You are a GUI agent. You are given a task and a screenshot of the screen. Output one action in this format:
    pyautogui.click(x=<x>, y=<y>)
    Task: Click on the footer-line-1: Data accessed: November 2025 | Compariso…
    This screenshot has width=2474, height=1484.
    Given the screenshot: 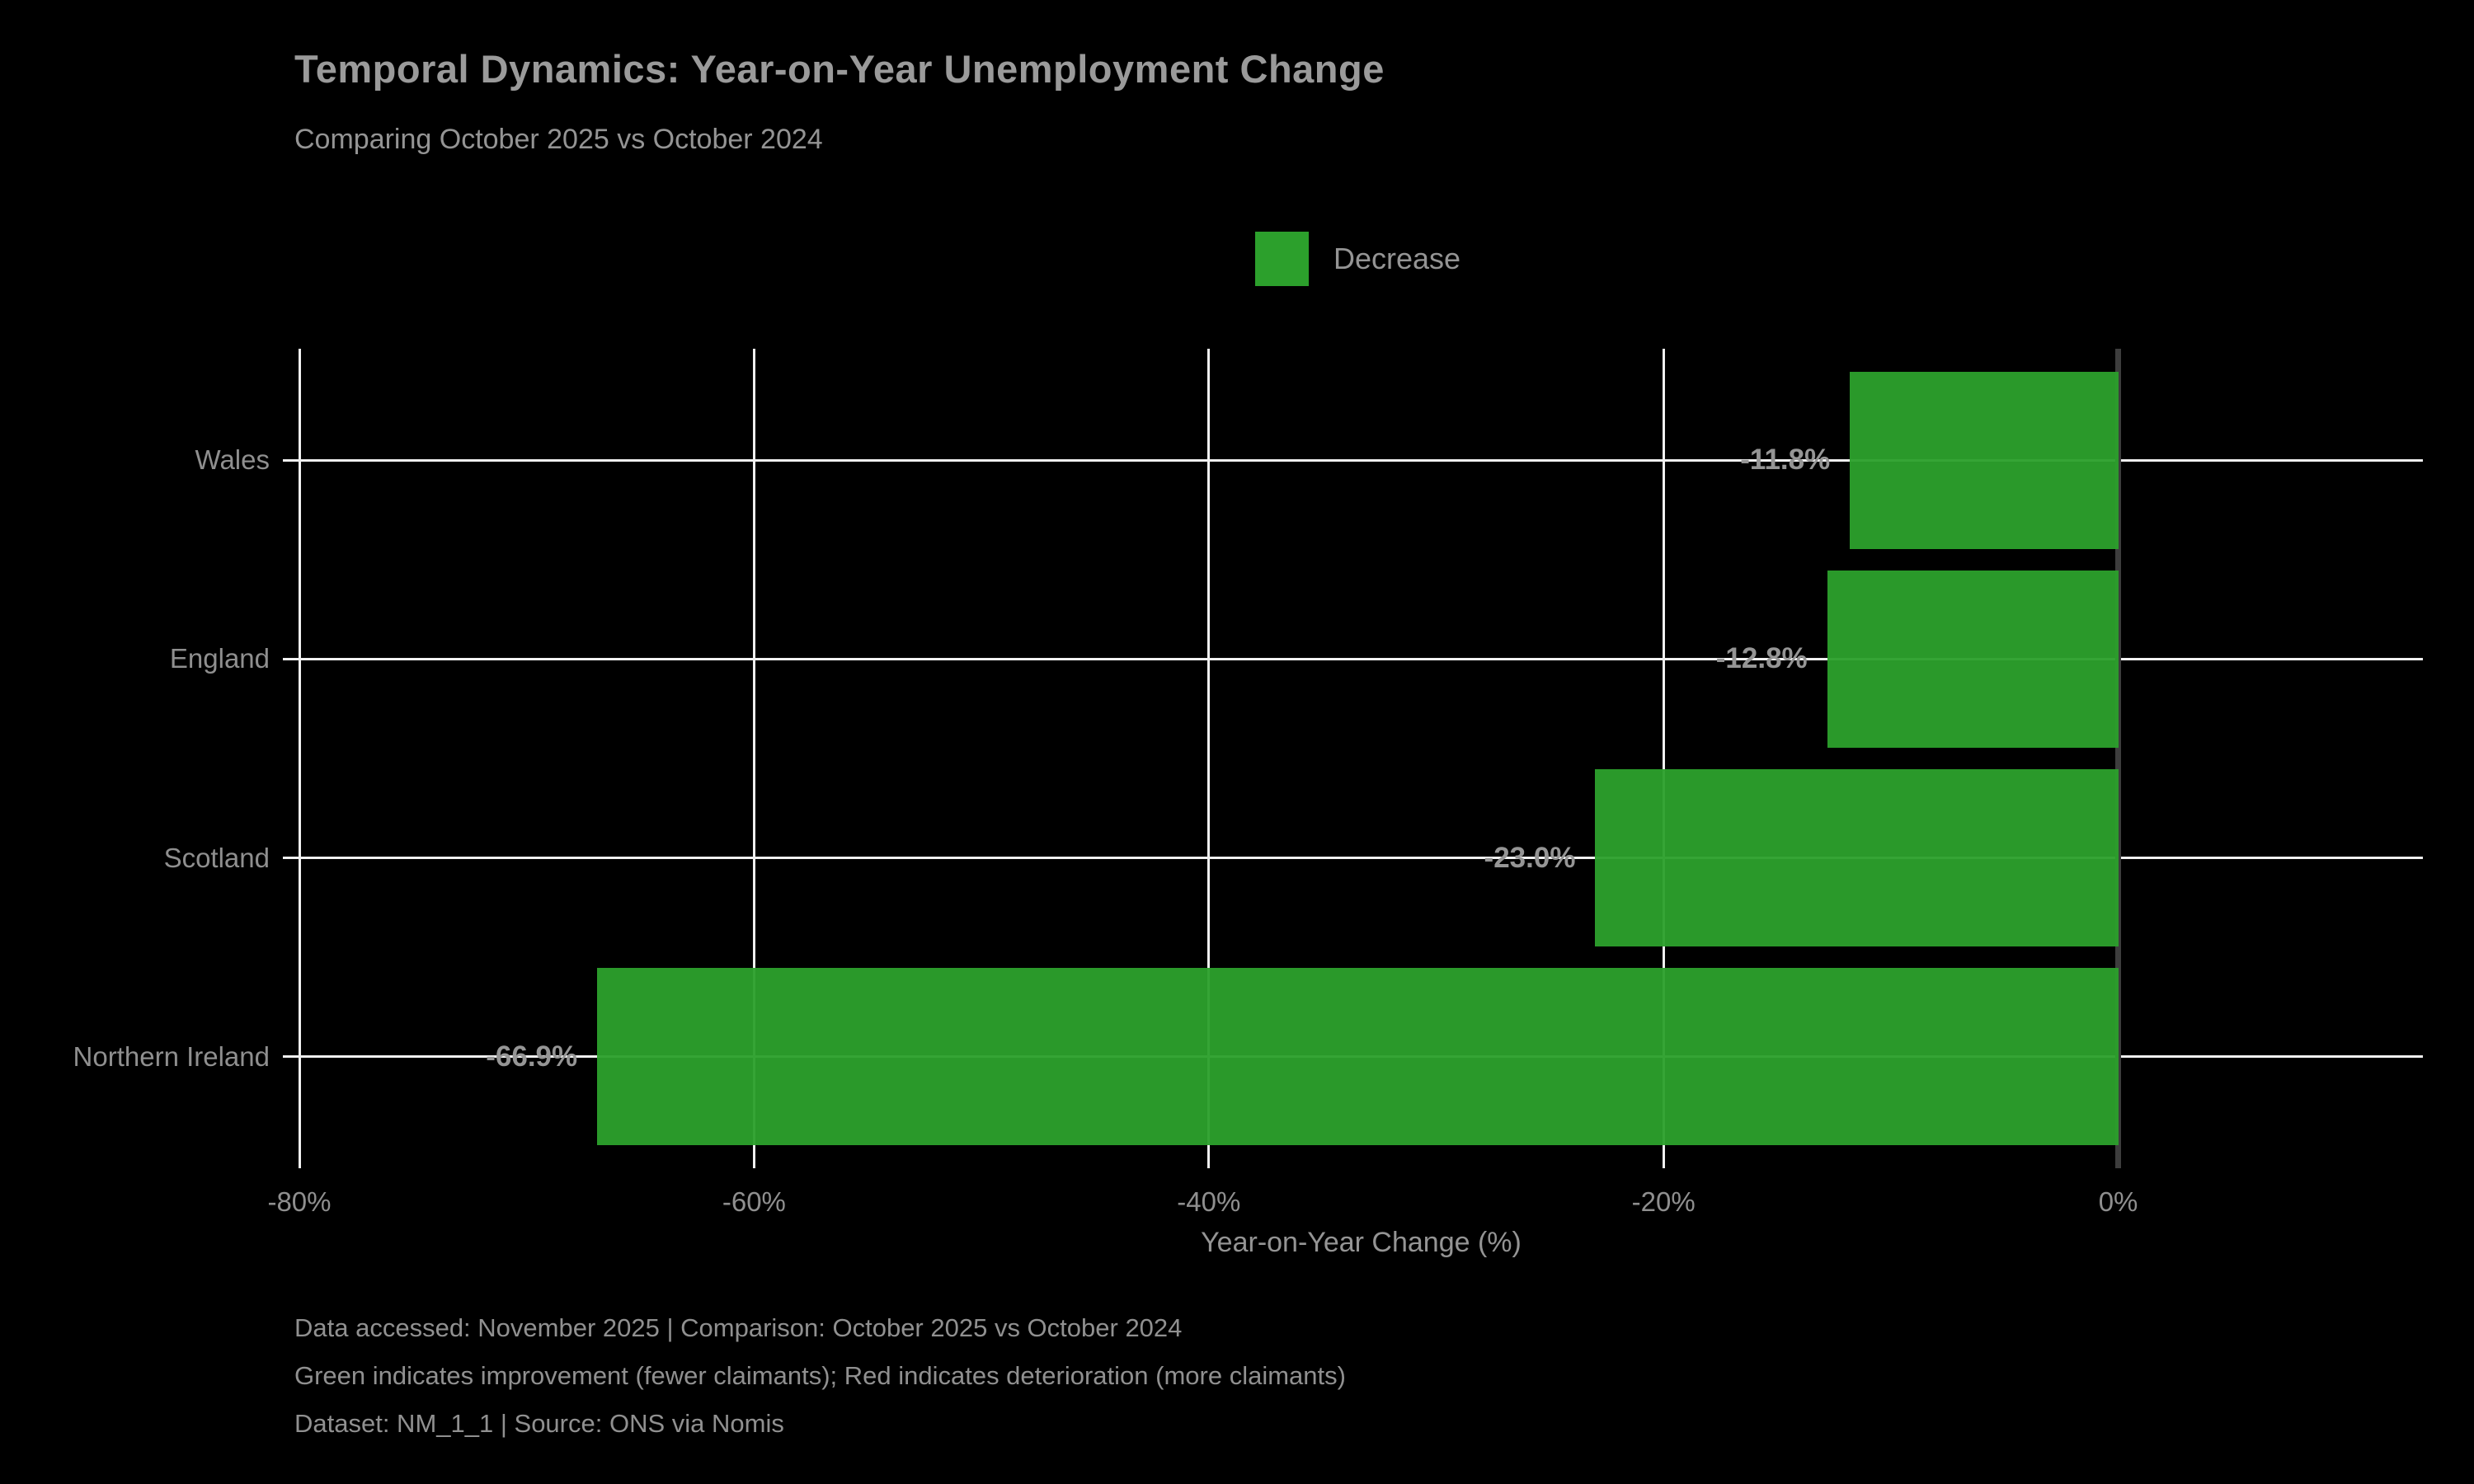 What is the action you would take?
    pyautogui.click(x=738, y=1327)
    